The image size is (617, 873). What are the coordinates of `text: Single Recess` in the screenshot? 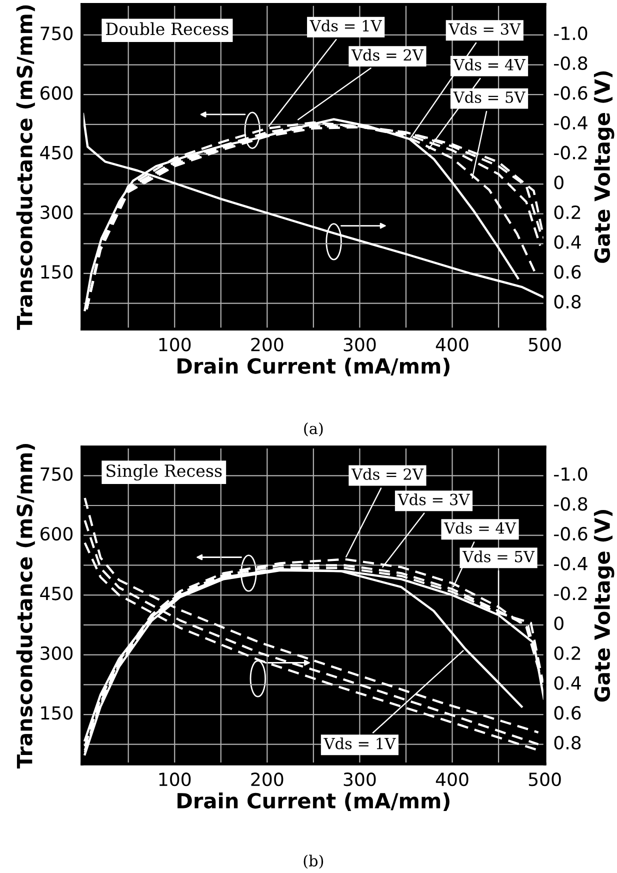 It's located at (164, 472).